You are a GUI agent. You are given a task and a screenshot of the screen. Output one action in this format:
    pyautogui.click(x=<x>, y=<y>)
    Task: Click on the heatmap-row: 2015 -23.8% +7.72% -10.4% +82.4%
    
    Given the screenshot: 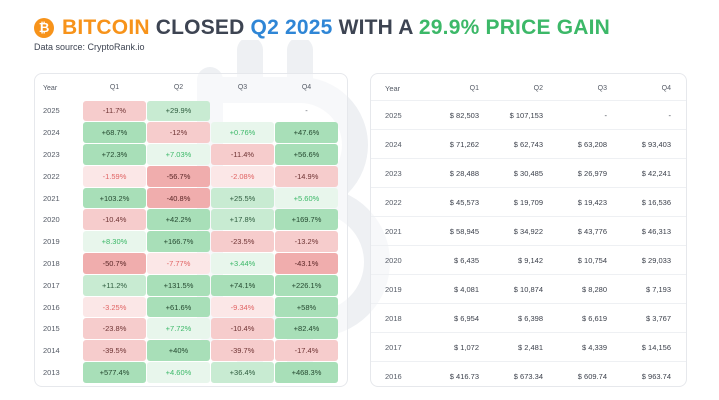 What is the action you would take?
    pyautogui.click(x=191, y=329)
    